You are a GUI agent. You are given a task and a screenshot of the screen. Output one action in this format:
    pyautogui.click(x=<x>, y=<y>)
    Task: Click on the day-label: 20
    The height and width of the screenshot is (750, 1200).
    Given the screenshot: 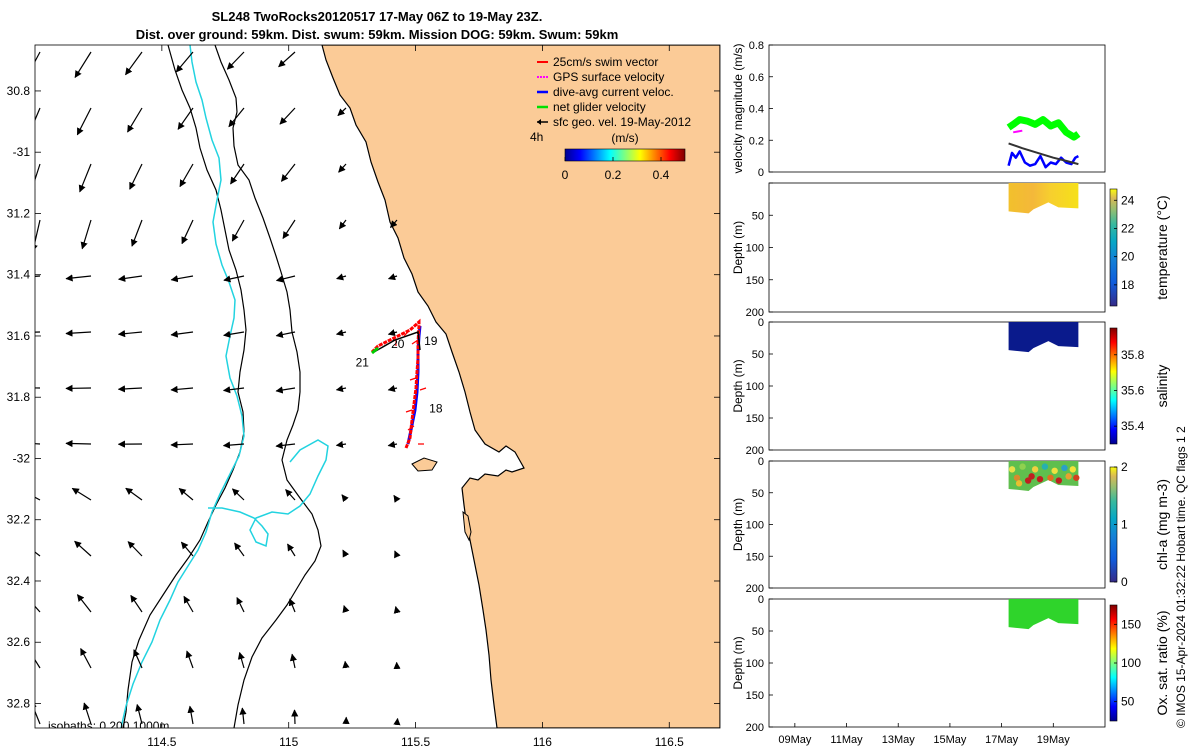 What is the action you would take?
    pyautogui.click(x=398, y=344)
    